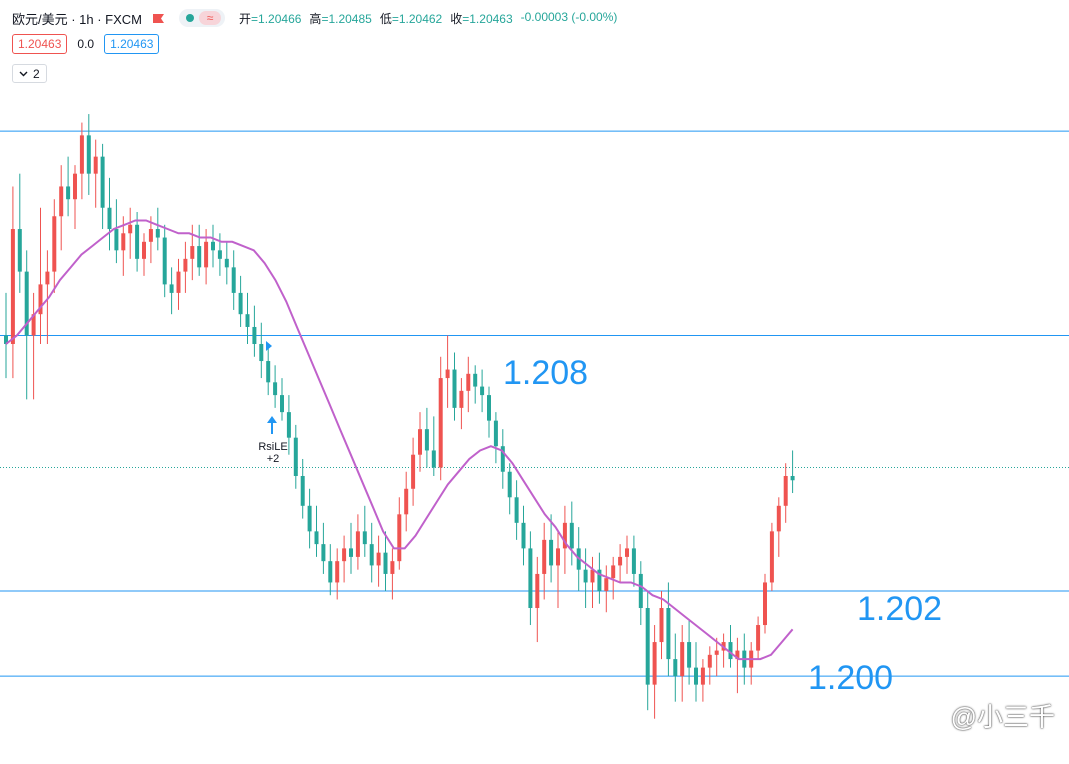  Describe the element at coordinates (158, 18) in the screenshot. I see `flag-icon` at that location.